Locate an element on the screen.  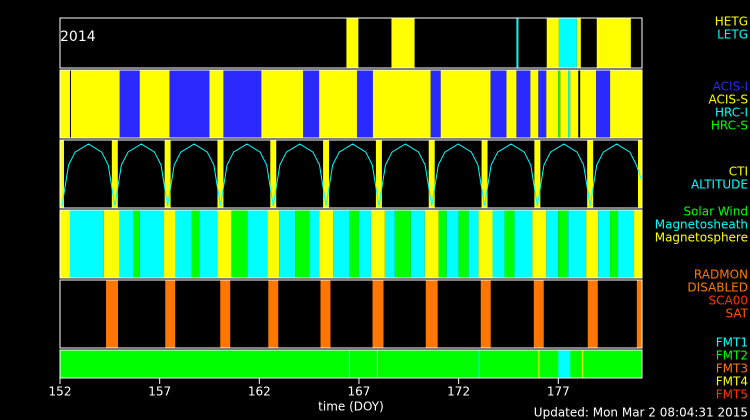
legend-label: ALTITUDE is located at coordinates (719, 185).